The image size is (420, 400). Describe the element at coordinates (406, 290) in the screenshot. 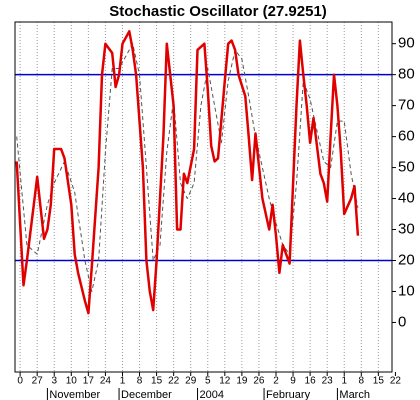

I see `y-tick-label: 10` at that location.